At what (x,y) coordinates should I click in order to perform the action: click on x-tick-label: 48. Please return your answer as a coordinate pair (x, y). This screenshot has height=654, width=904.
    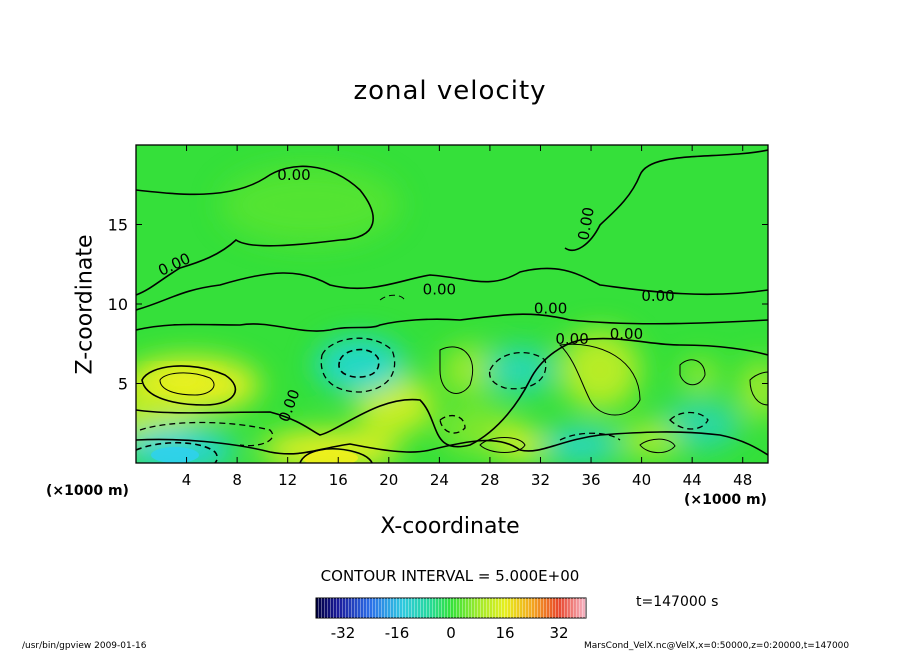
    Looking at the image, I should click on (742, 480).